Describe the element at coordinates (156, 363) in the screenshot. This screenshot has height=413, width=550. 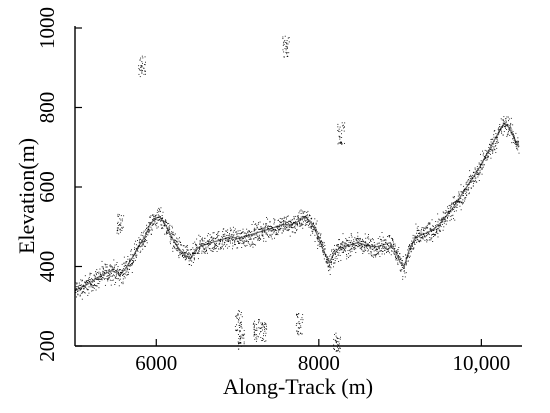
I see `x-tick-label: 6000` at that location.